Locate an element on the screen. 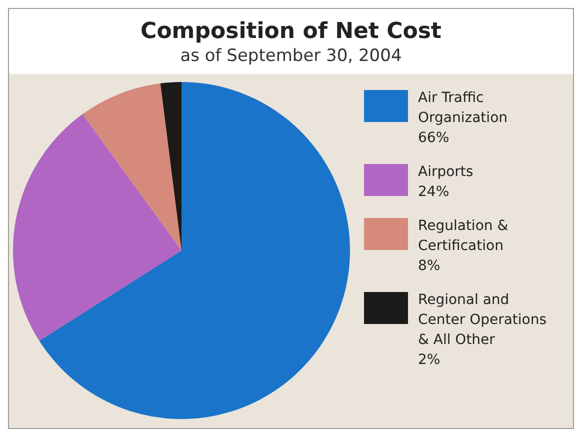  chart-subtitle: as of September 30, 2004 is located at coordinates (291, 56).